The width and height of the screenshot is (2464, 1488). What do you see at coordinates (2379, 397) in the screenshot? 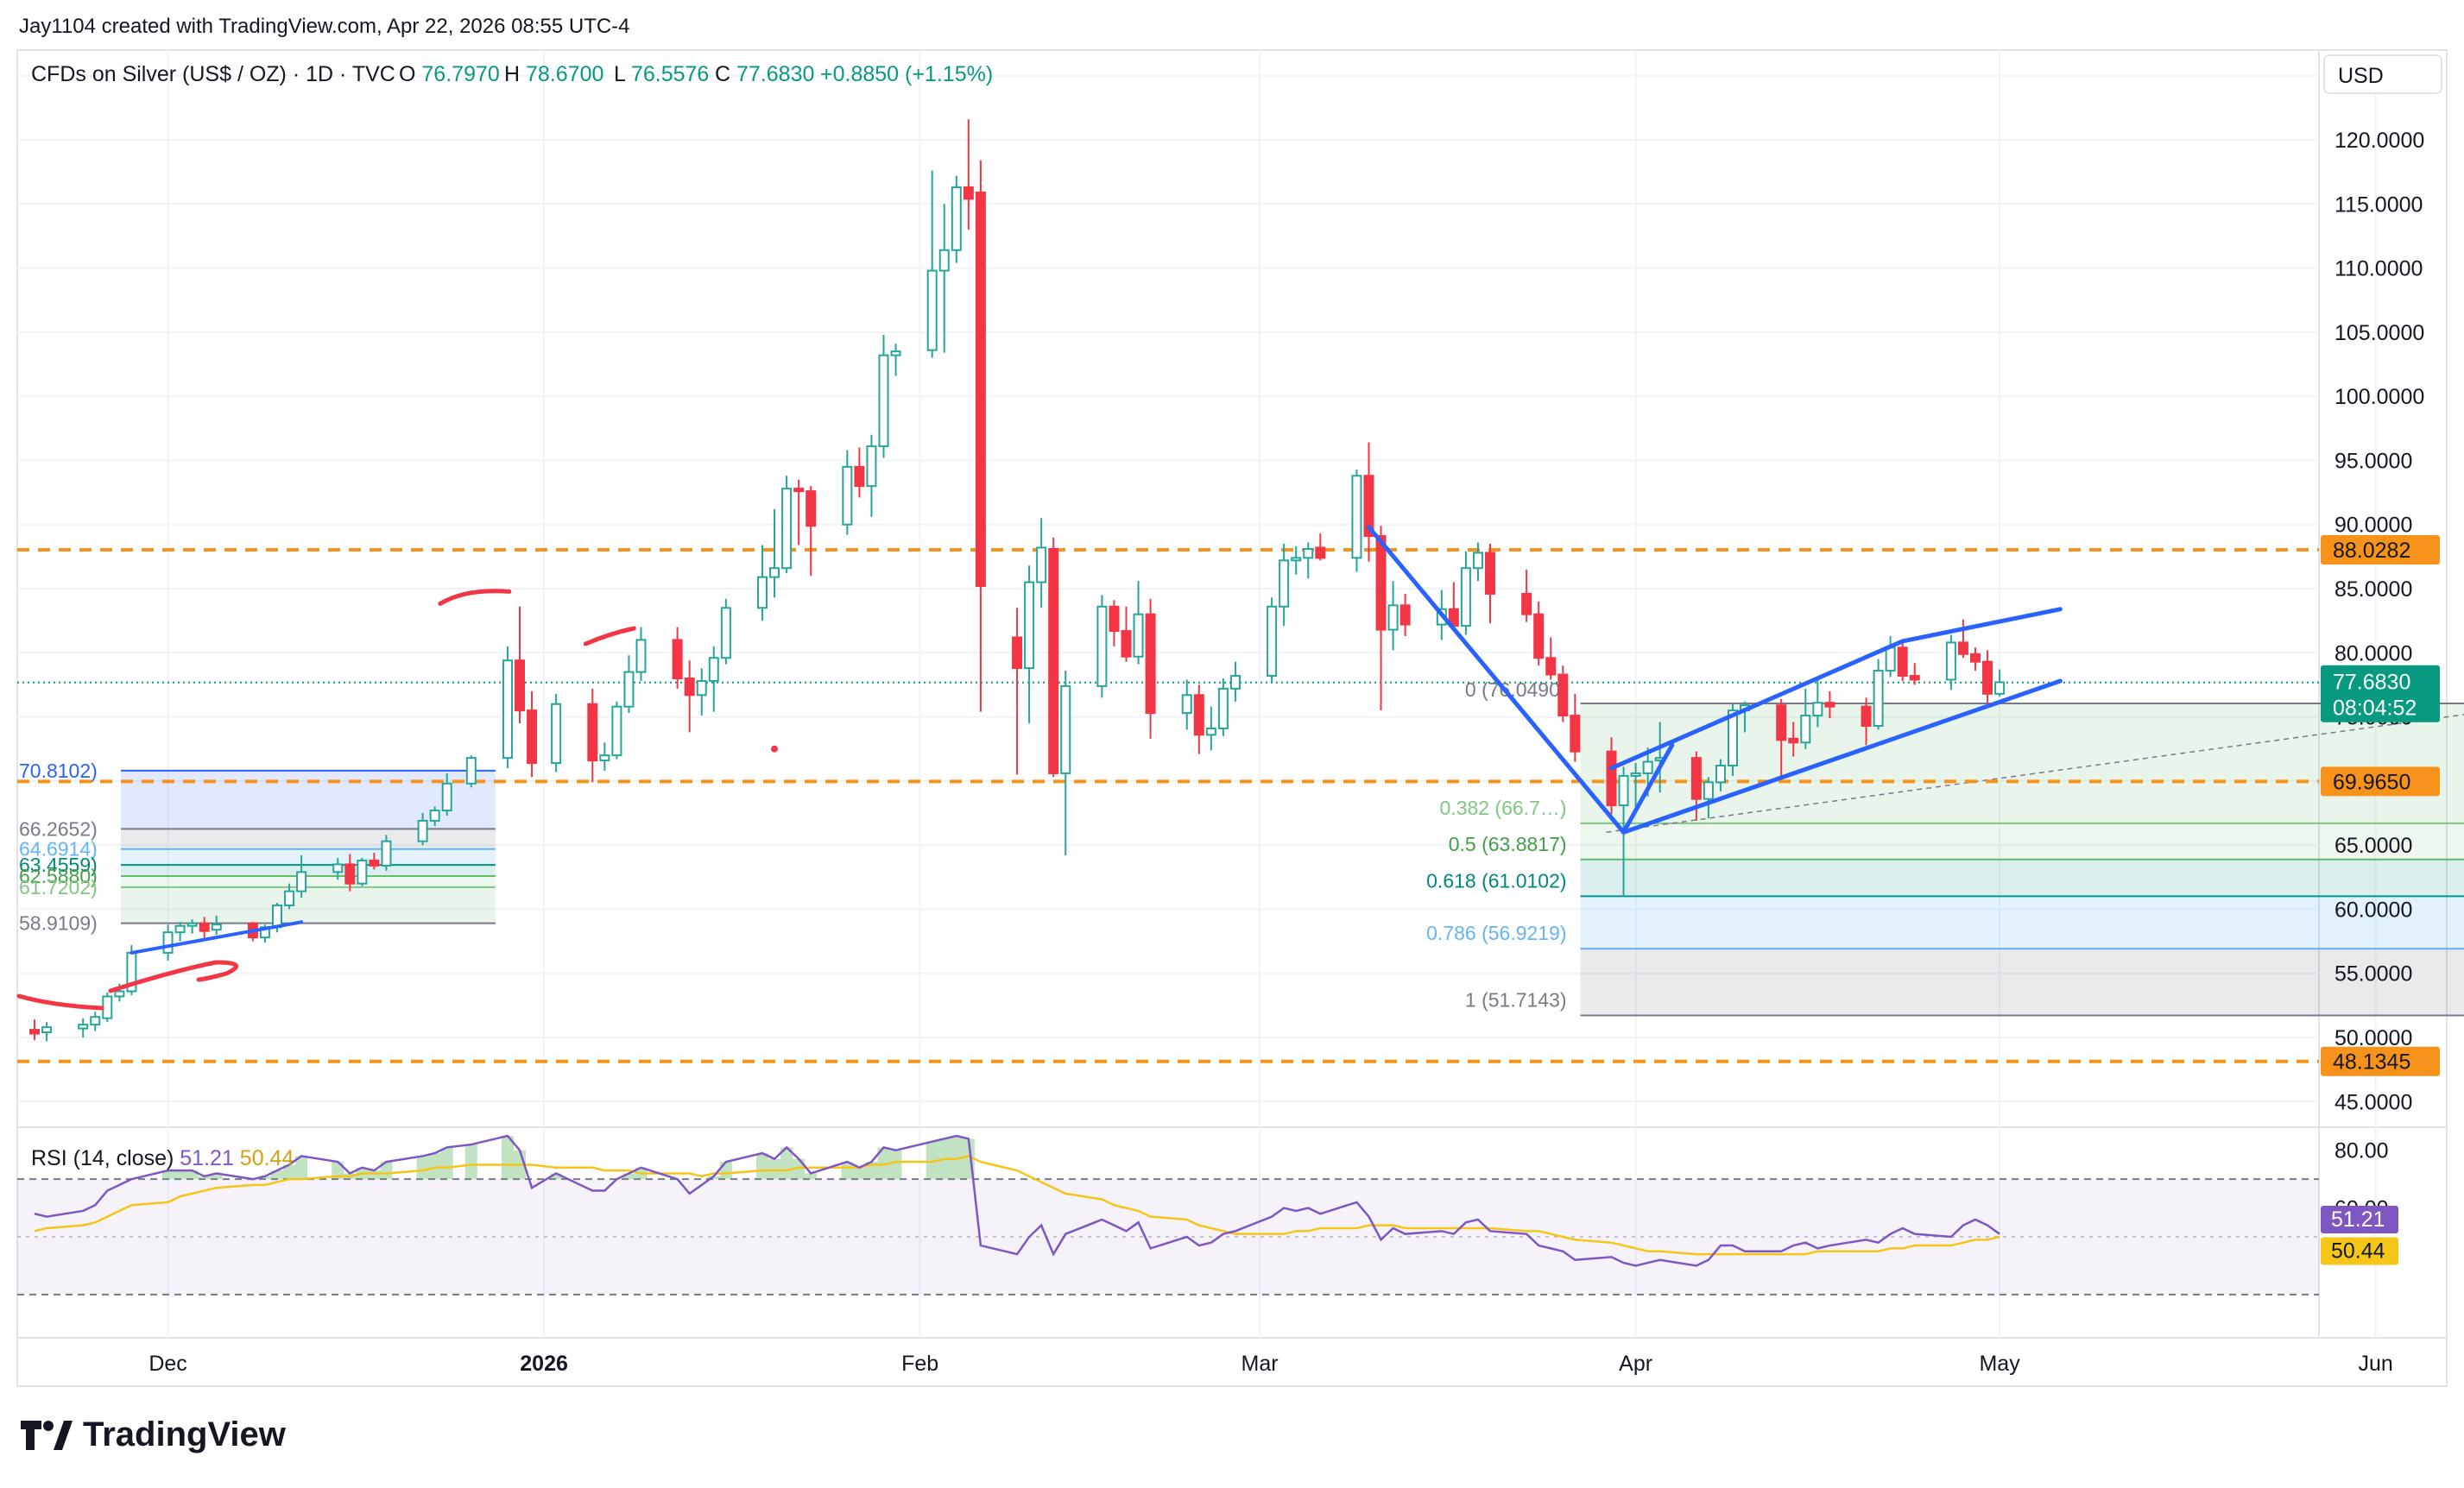
I see `price-tick-label: 100.0000` at bounding box center [2379, 397].